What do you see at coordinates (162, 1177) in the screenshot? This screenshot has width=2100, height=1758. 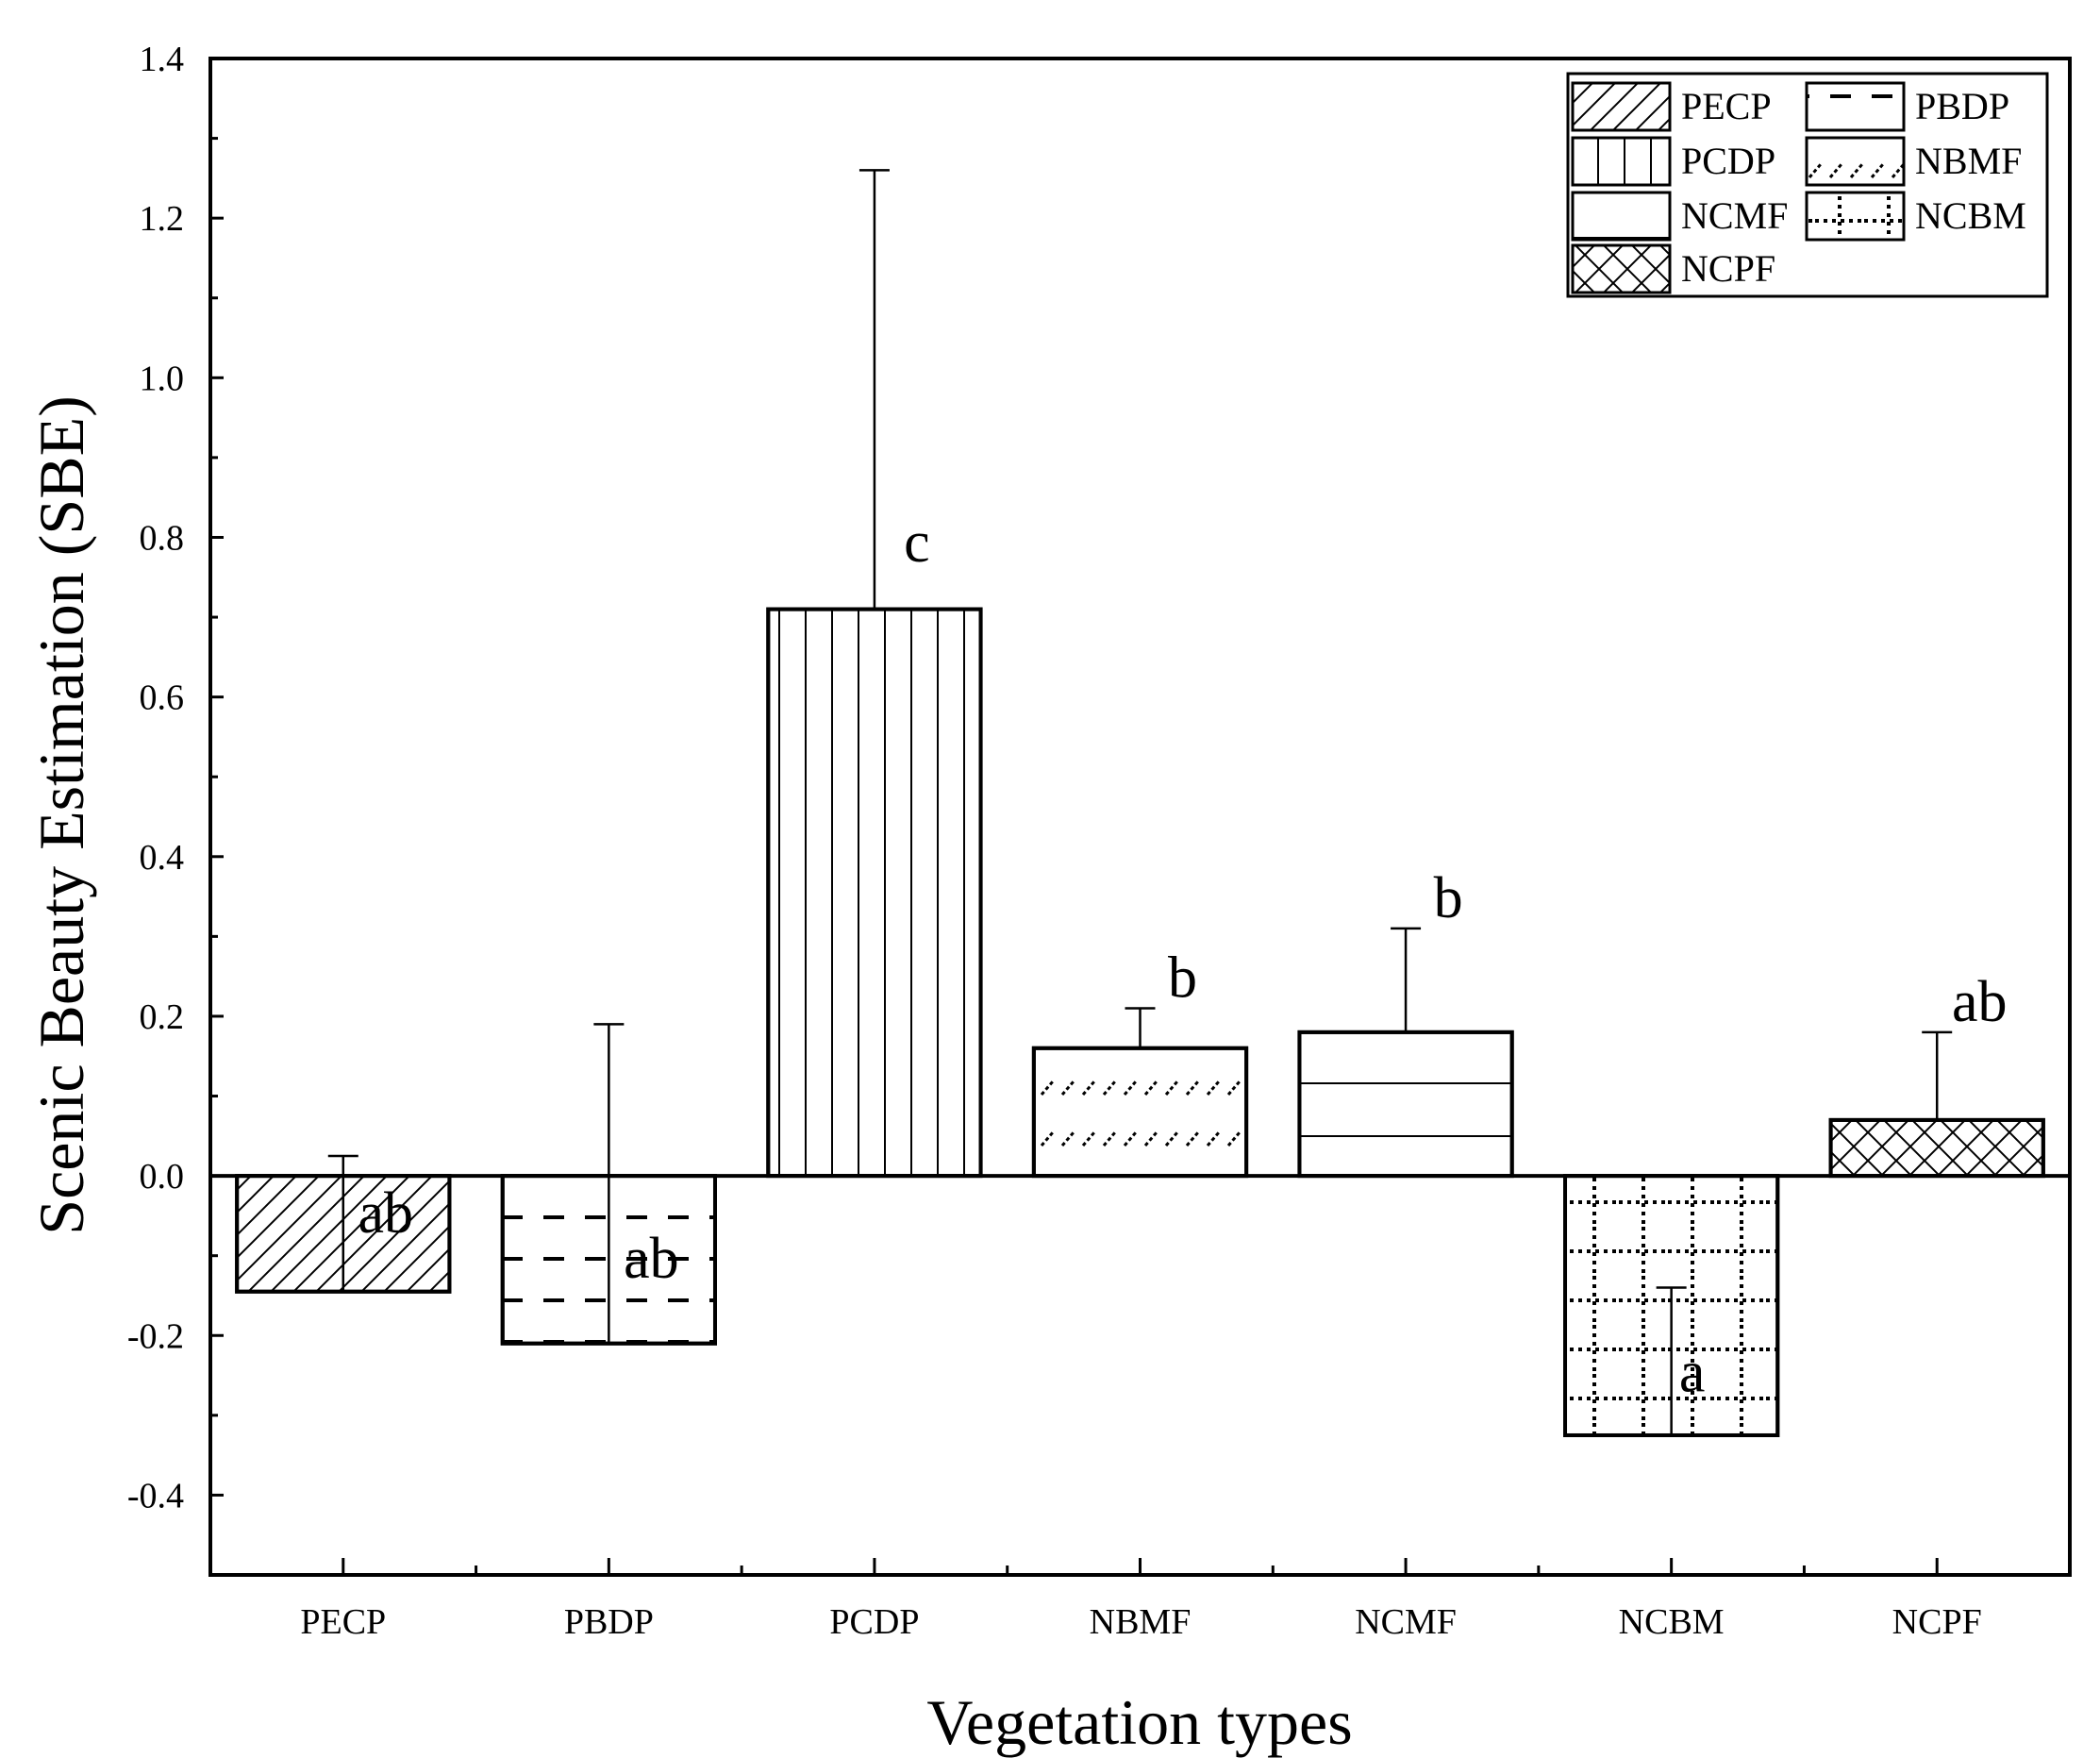 I see `y-tick-label: 0.0` at bounding box center [162, 1177].